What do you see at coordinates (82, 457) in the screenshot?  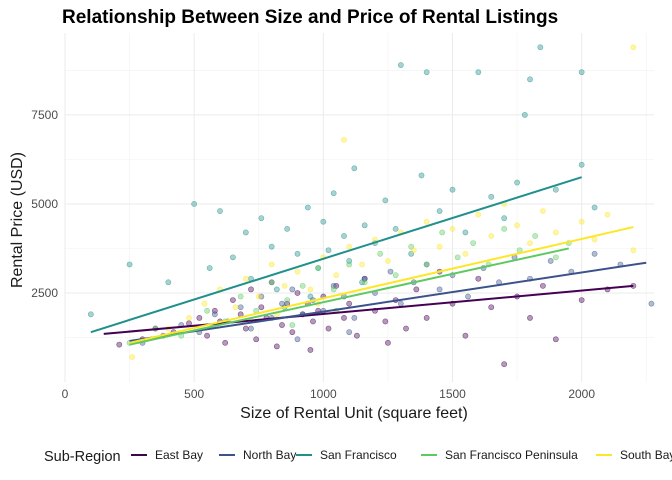 I see `legend-title: Sub-Region` at bounding box center [82, 457].